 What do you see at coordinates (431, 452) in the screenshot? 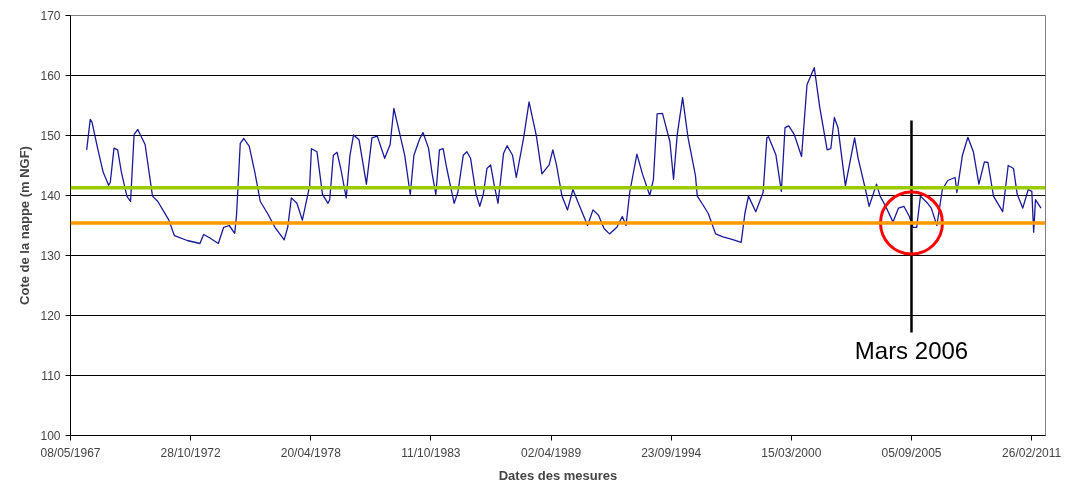
I see `x-tick-label: 11/10/1983` at bounding box center [431, 452].